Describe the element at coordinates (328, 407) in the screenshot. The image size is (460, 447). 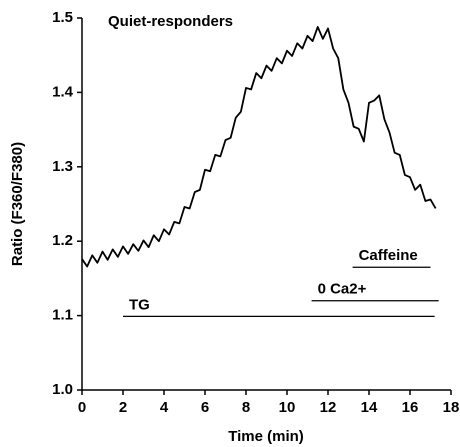
I see `x-tick-label: 12` at that location.